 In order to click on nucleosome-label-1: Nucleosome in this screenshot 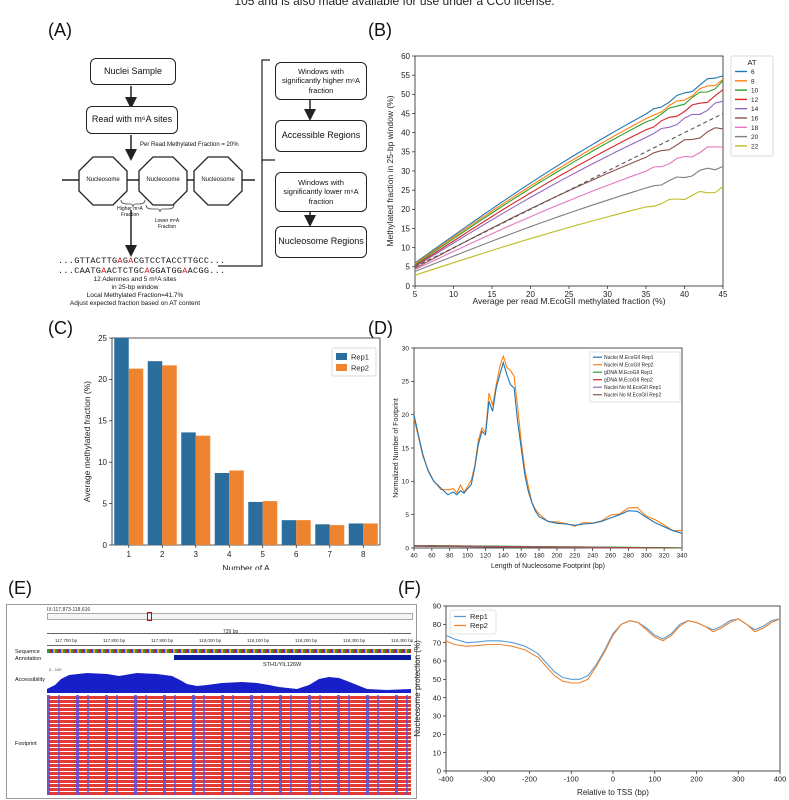, I will do `click(103, 180)`.